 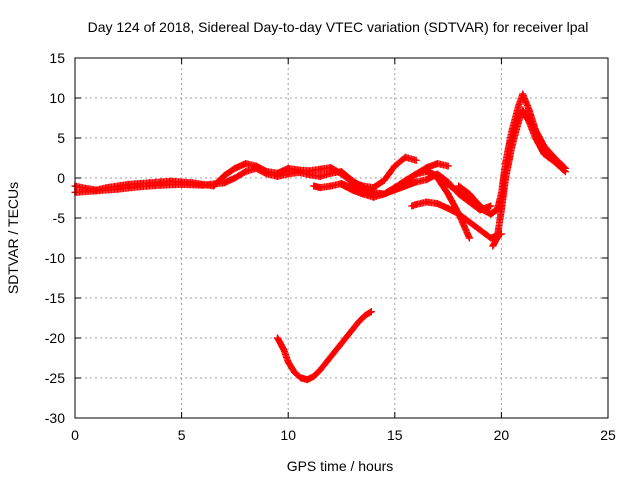 What do you see at coordinates (55, 298) in the screenshot?
I see `y-tick-label: -15` at bounding box center [55, 298].